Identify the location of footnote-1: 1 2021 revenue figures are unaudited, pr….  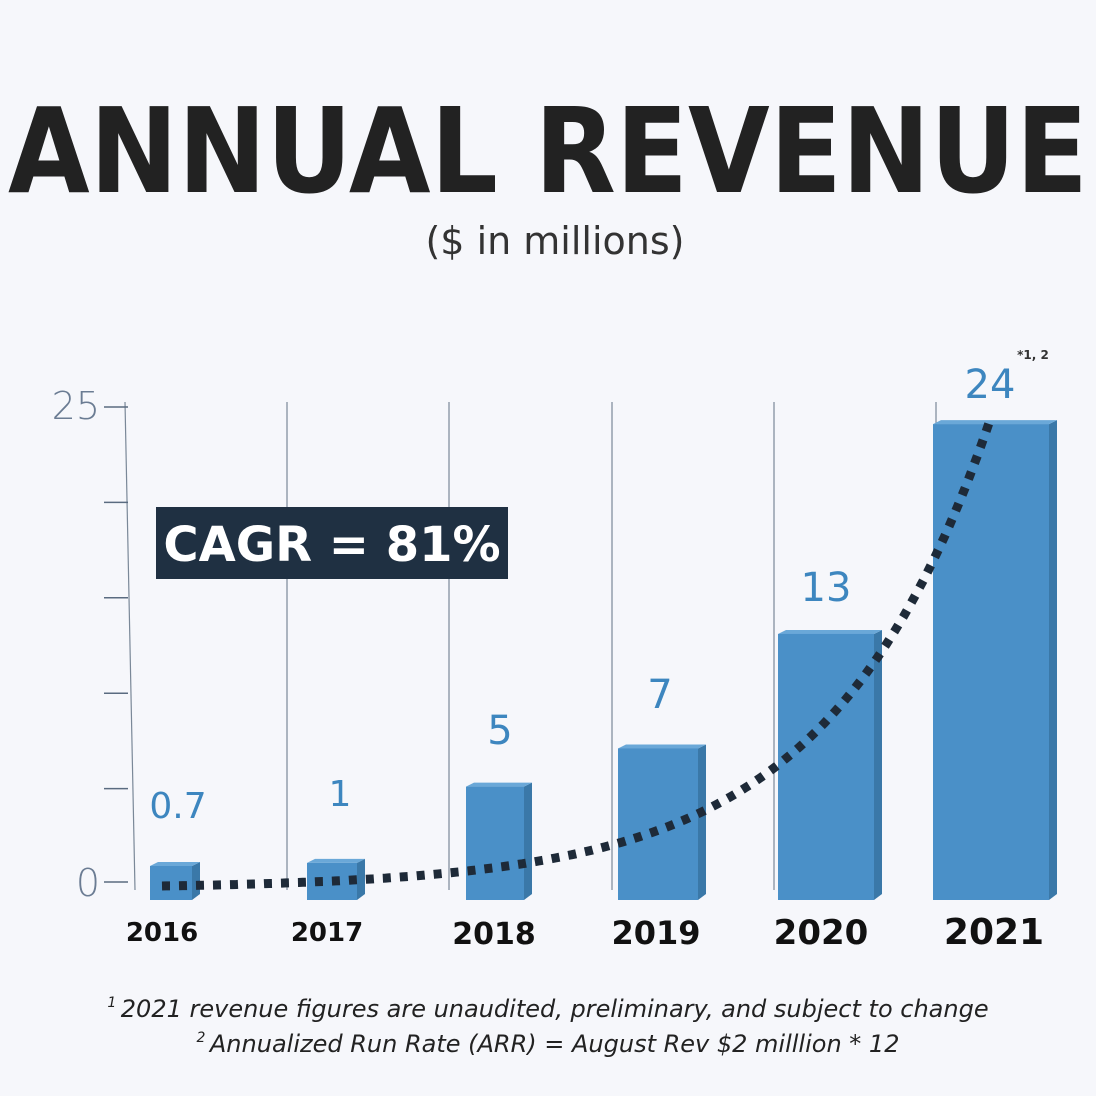
(547, 1008).